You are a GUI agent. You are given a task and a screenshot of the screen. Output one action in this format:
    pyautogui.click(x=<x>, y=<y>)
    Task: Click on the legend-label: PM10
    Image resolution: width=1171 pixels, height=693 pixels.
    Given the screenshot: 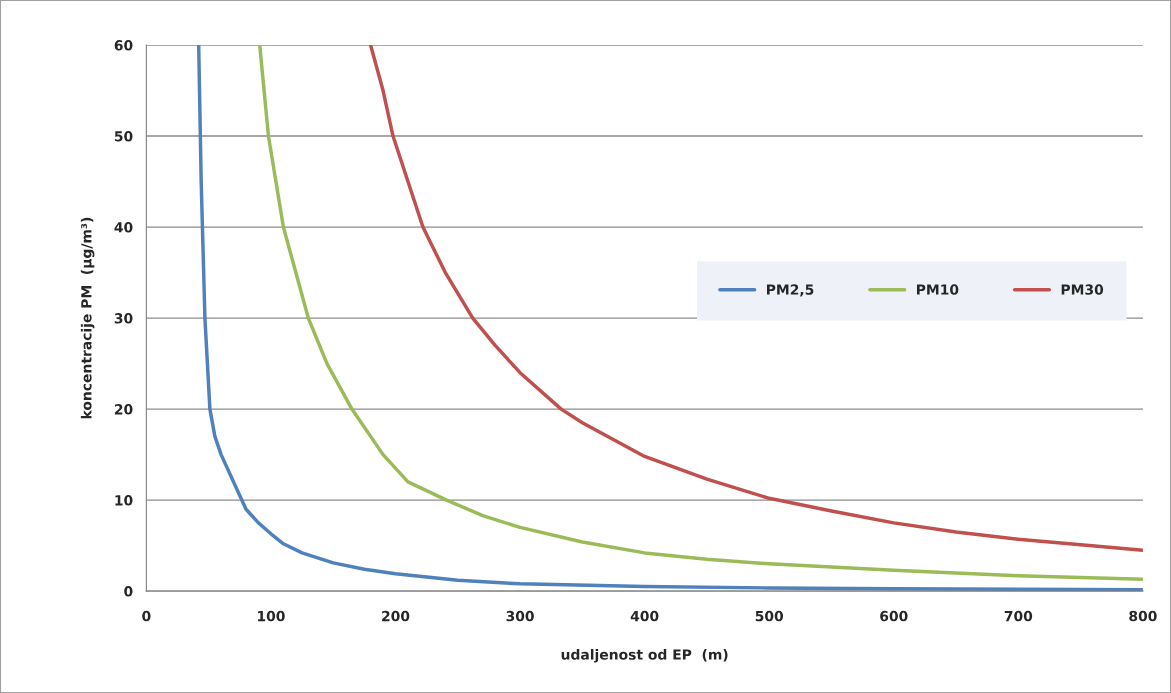 What is the action you would take?
    pyautogui.click(x=937, y=289)
    